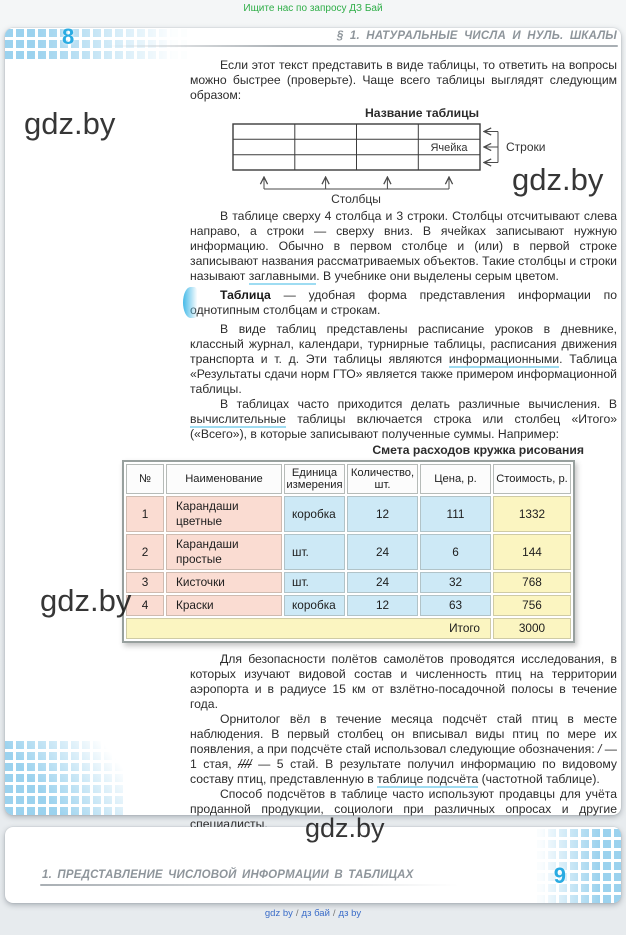 The image size is (626, 935). What do you see at coordinates (350, 913) in the screenshot?
I see `link-dz-by: дз by` at bounding box center [350, 913].